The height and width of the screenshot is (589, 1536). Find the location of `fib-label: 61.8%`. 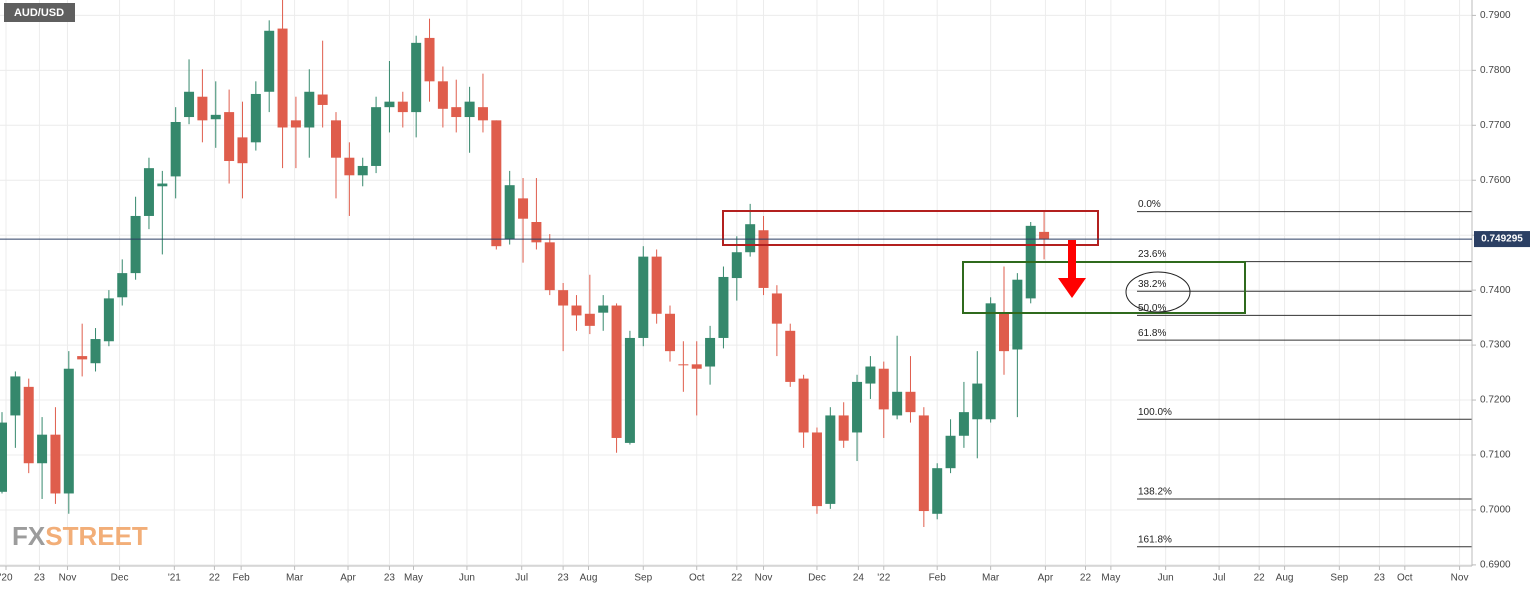

fib-label: 61.8% is located at coordinates (1152, 333).